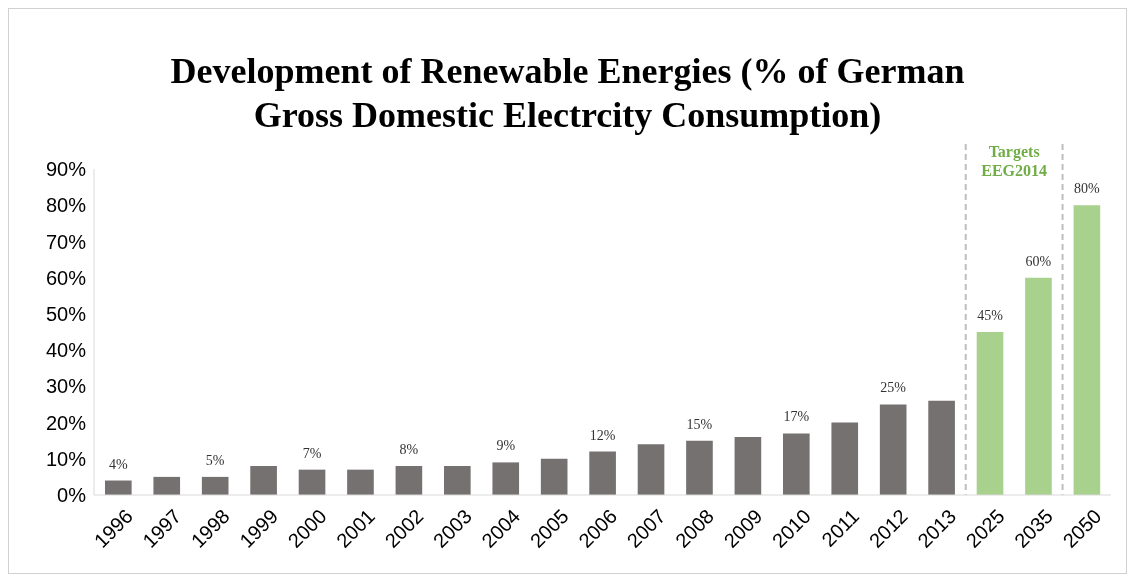 This screenshot has width=1135, height=582. What do you see at coordinates (66, 458) in the screenshot?
I see `y-tick-label: 10%` at bounding box center [66, 458].